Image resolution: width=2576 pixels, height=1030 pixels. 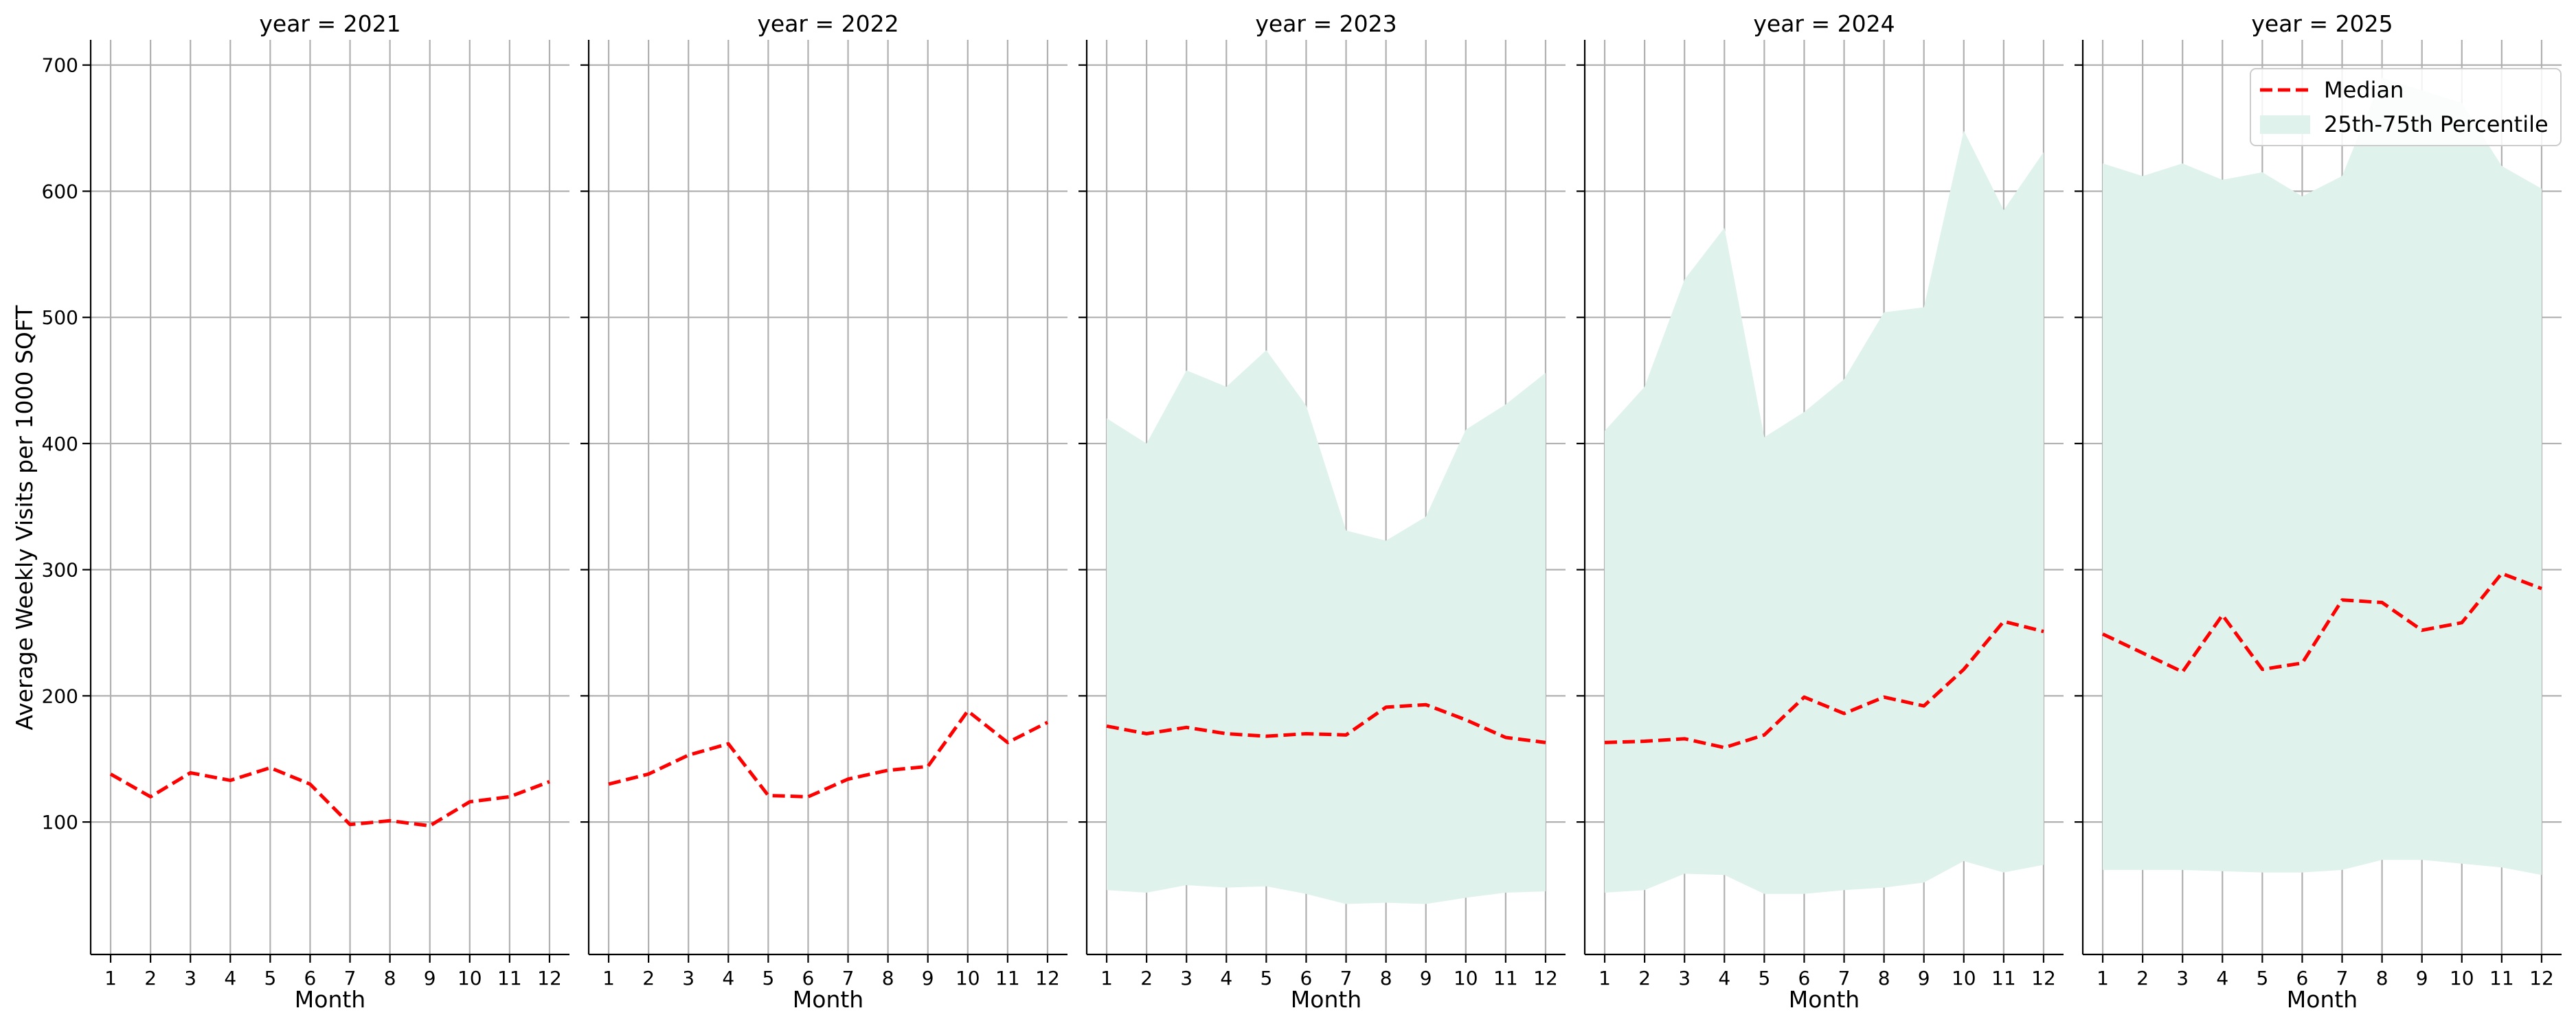 I want to click on legend-band-label: 25th-75th Percentile, so click(x=2436, y=124).